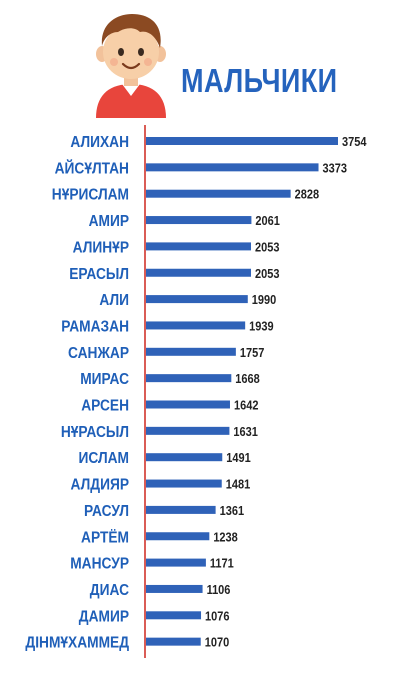  Describe the element at coordinates (264, 300) in the screenshot. I see `value-label: 1990` at that location.